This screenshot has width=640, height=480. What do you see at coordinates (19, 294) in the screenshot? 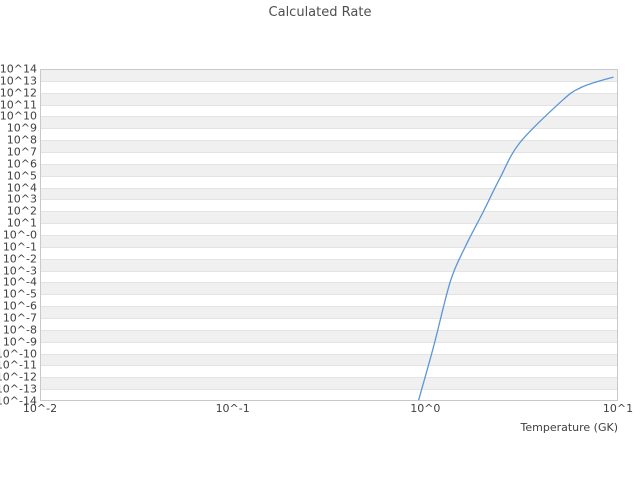
I see `y-tick-label: 10^-5` at bounding box center [19, 294].